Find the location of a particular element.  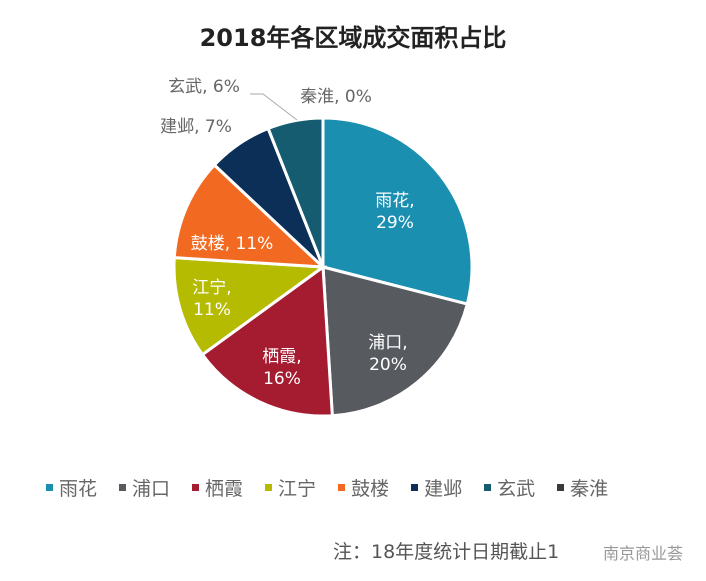

legend-item: 玄武 is located at coordinates (509, 487).